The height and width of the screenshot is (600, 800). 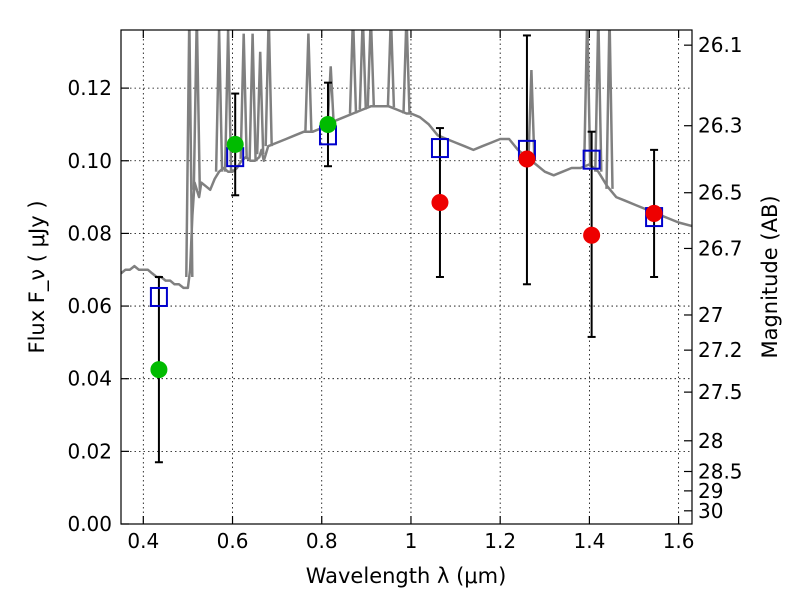 What do you see at coordinates (89, 88) in the screenshot?
I see `y-tick-label: 0.12` at bounding box center [89, 88].